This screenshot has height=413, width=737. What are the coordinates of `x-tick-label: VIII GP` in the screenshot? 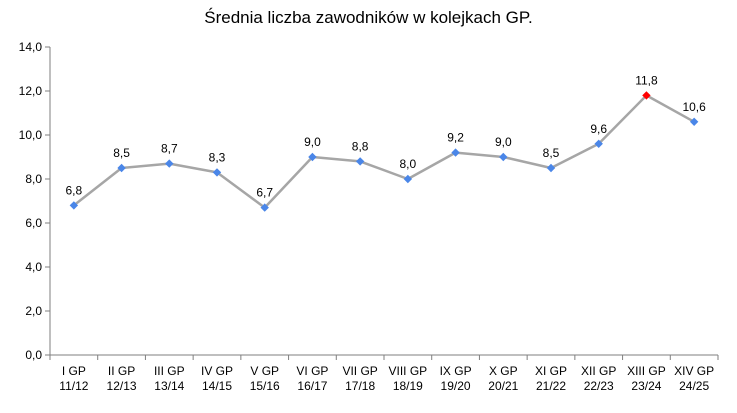 It's located at (408, 371).